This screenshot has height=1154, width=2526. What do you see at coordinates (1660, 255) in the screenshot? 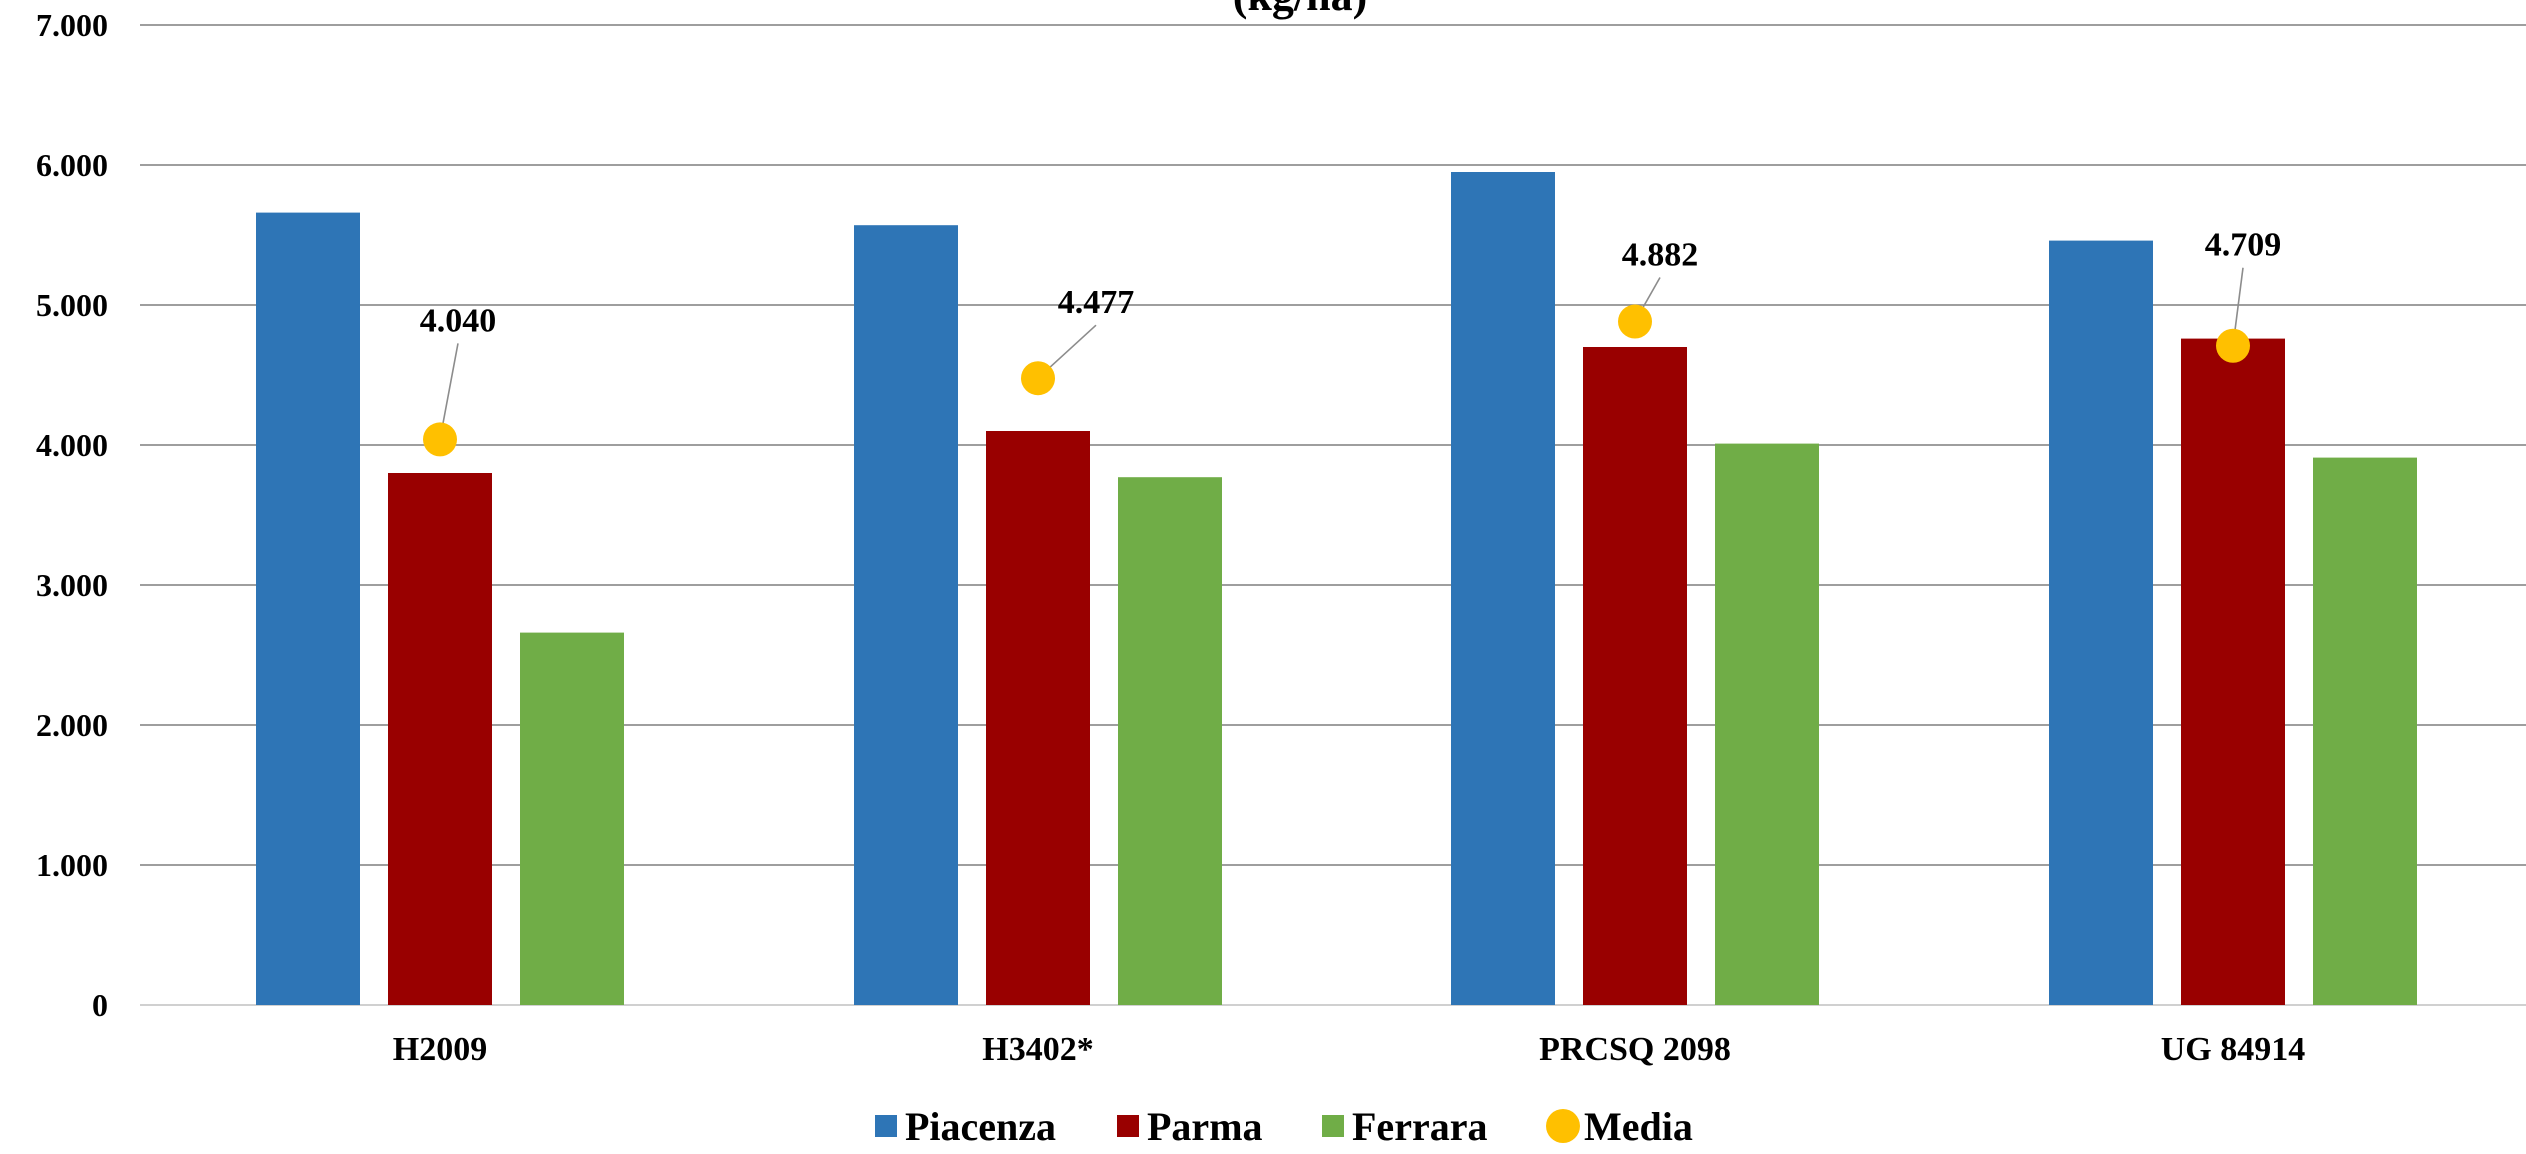
I see `mean-data-label: 4.882` at bounding box center [1660, 255].